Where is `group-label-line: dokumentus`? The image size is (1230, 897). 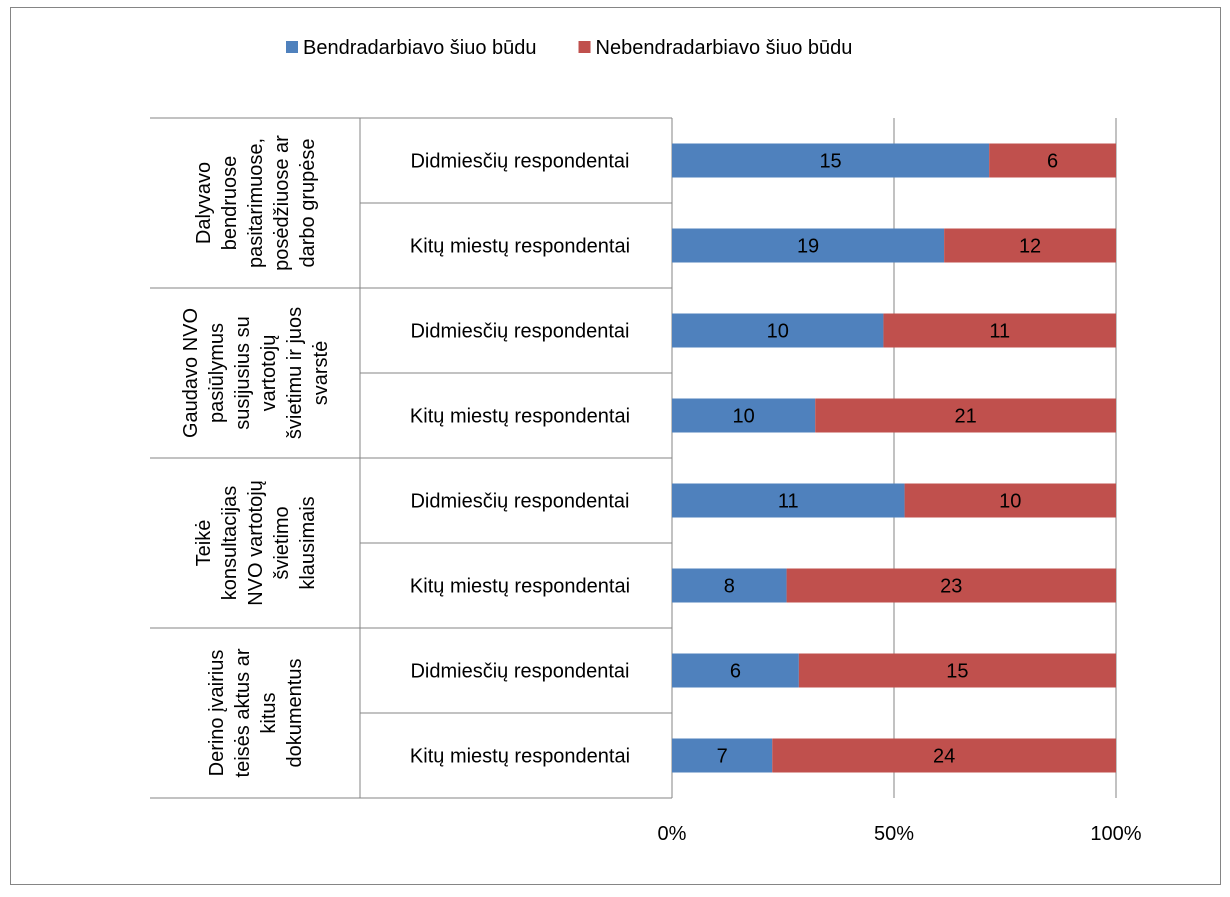
group-label-line: dokumentus is located at coordinates (295, 713).